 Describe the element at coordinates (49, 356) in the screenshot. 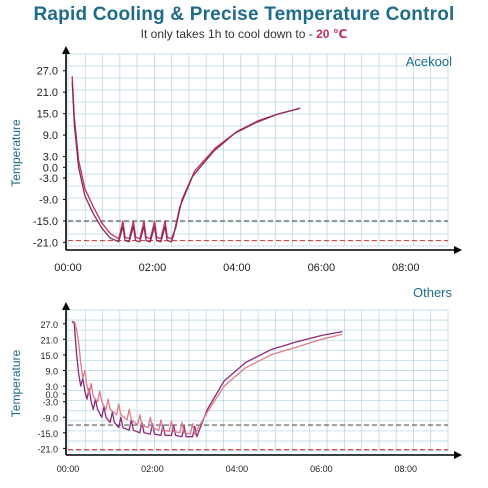

I see `others-y-tick-label: 15.0` at that location.